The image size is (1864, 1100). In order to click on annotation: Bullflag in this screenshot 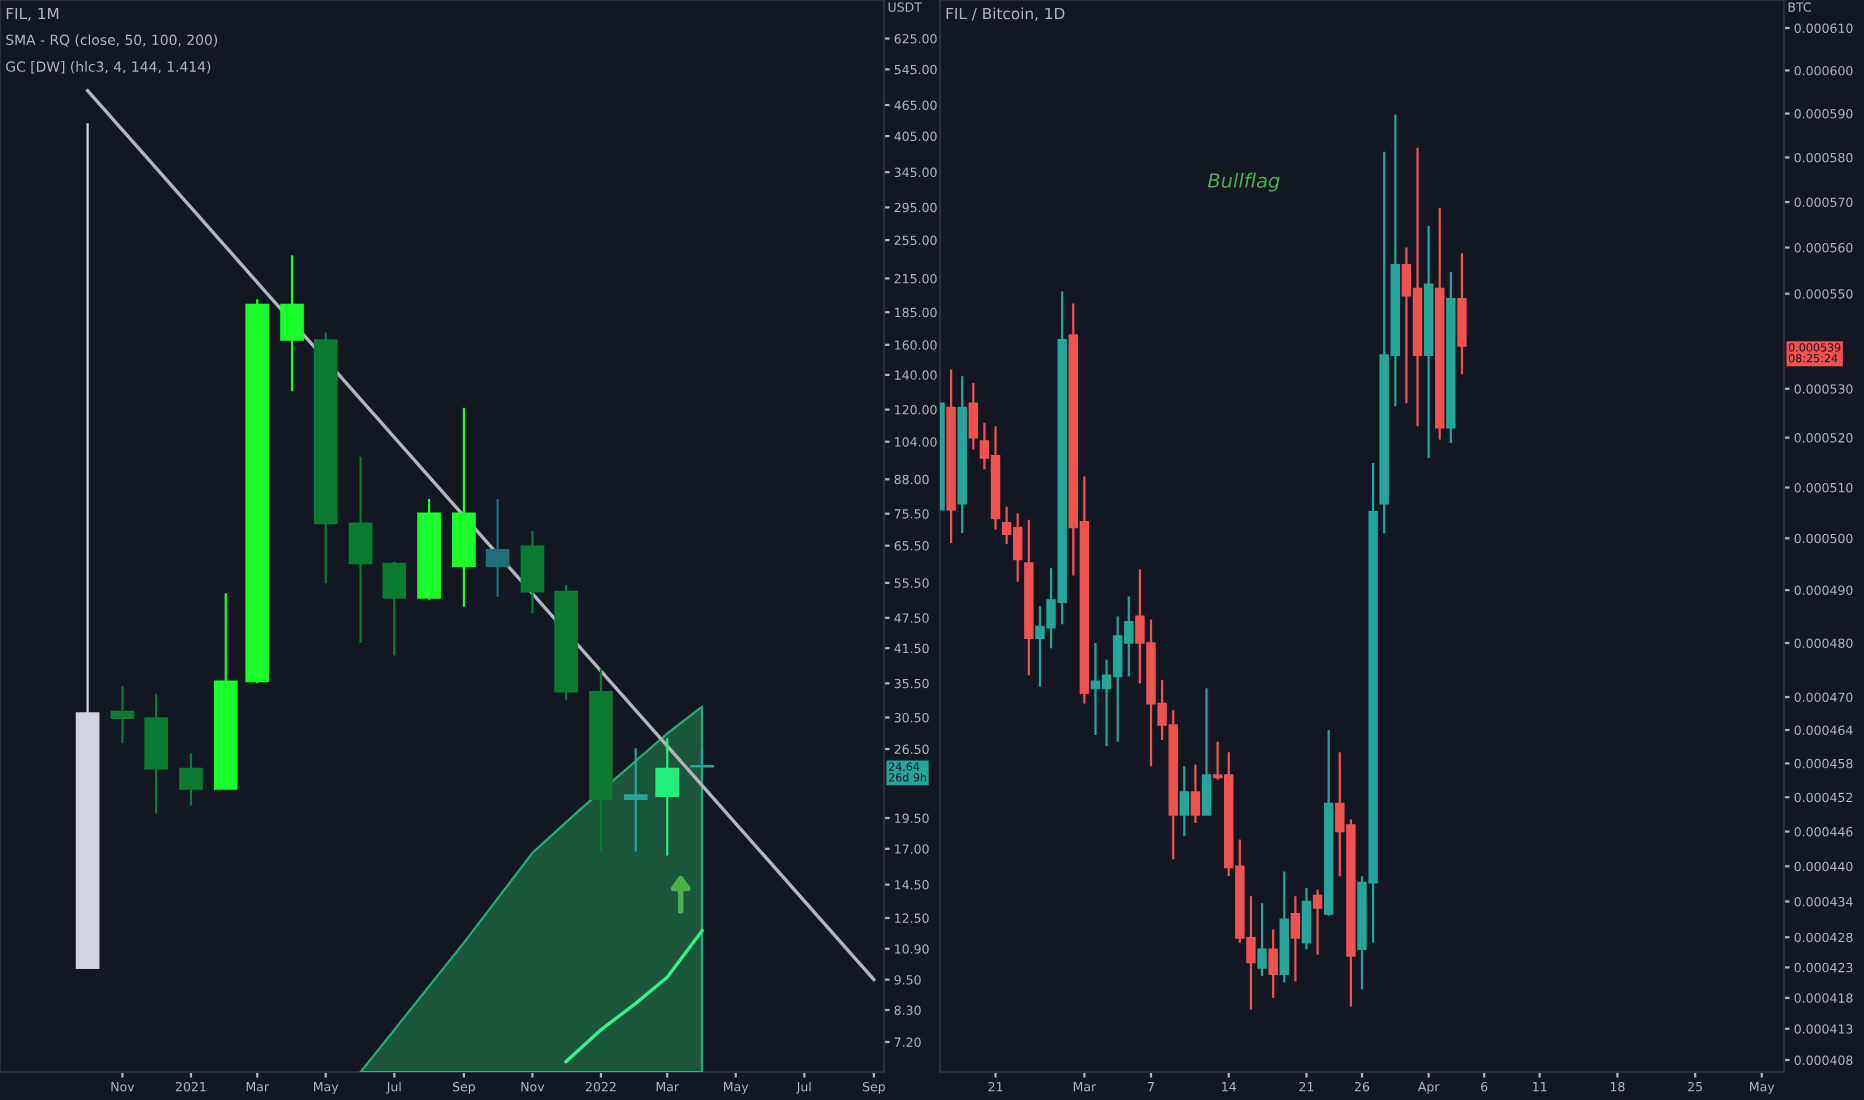, I will do `click(1243, 182)`.